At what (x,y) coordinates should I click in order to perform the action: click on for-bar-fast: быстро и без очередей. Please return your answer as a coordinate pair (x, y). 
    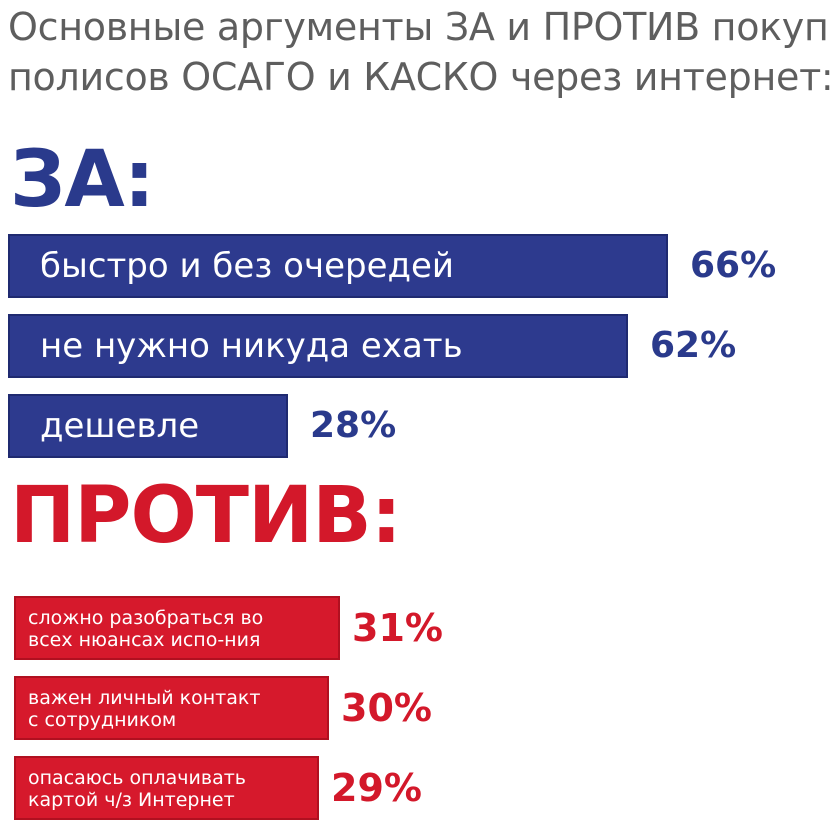
    Looking at the image, I should click on (338, 266).